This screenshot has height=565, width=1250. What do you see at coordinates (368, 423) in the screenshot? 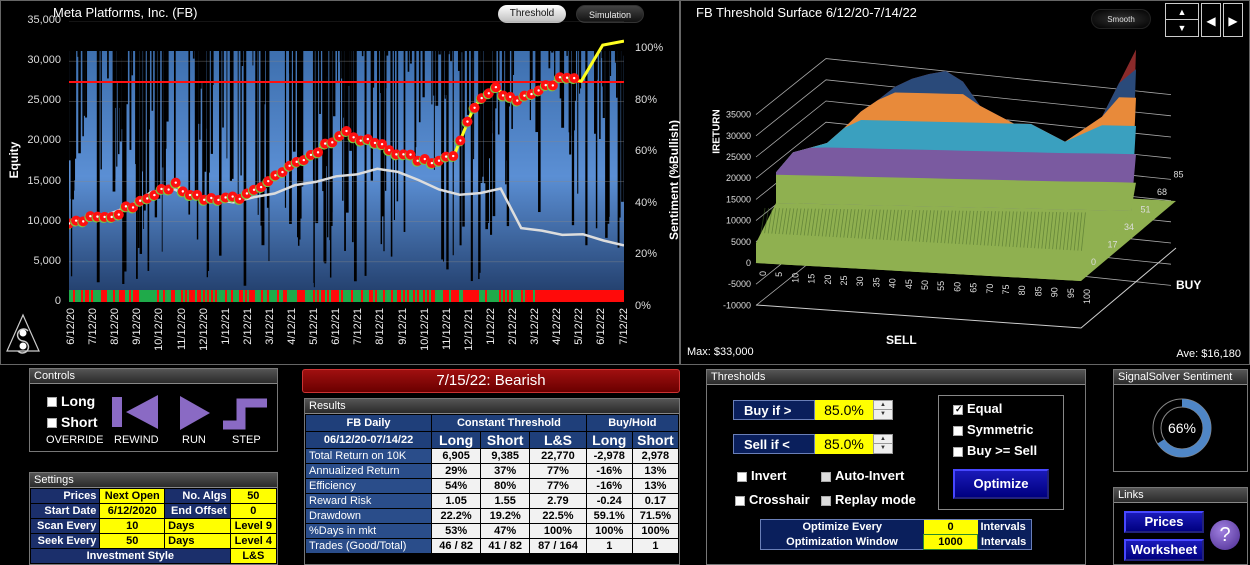
I see `results-title: FB Daily` at bounding box center [368, 423].